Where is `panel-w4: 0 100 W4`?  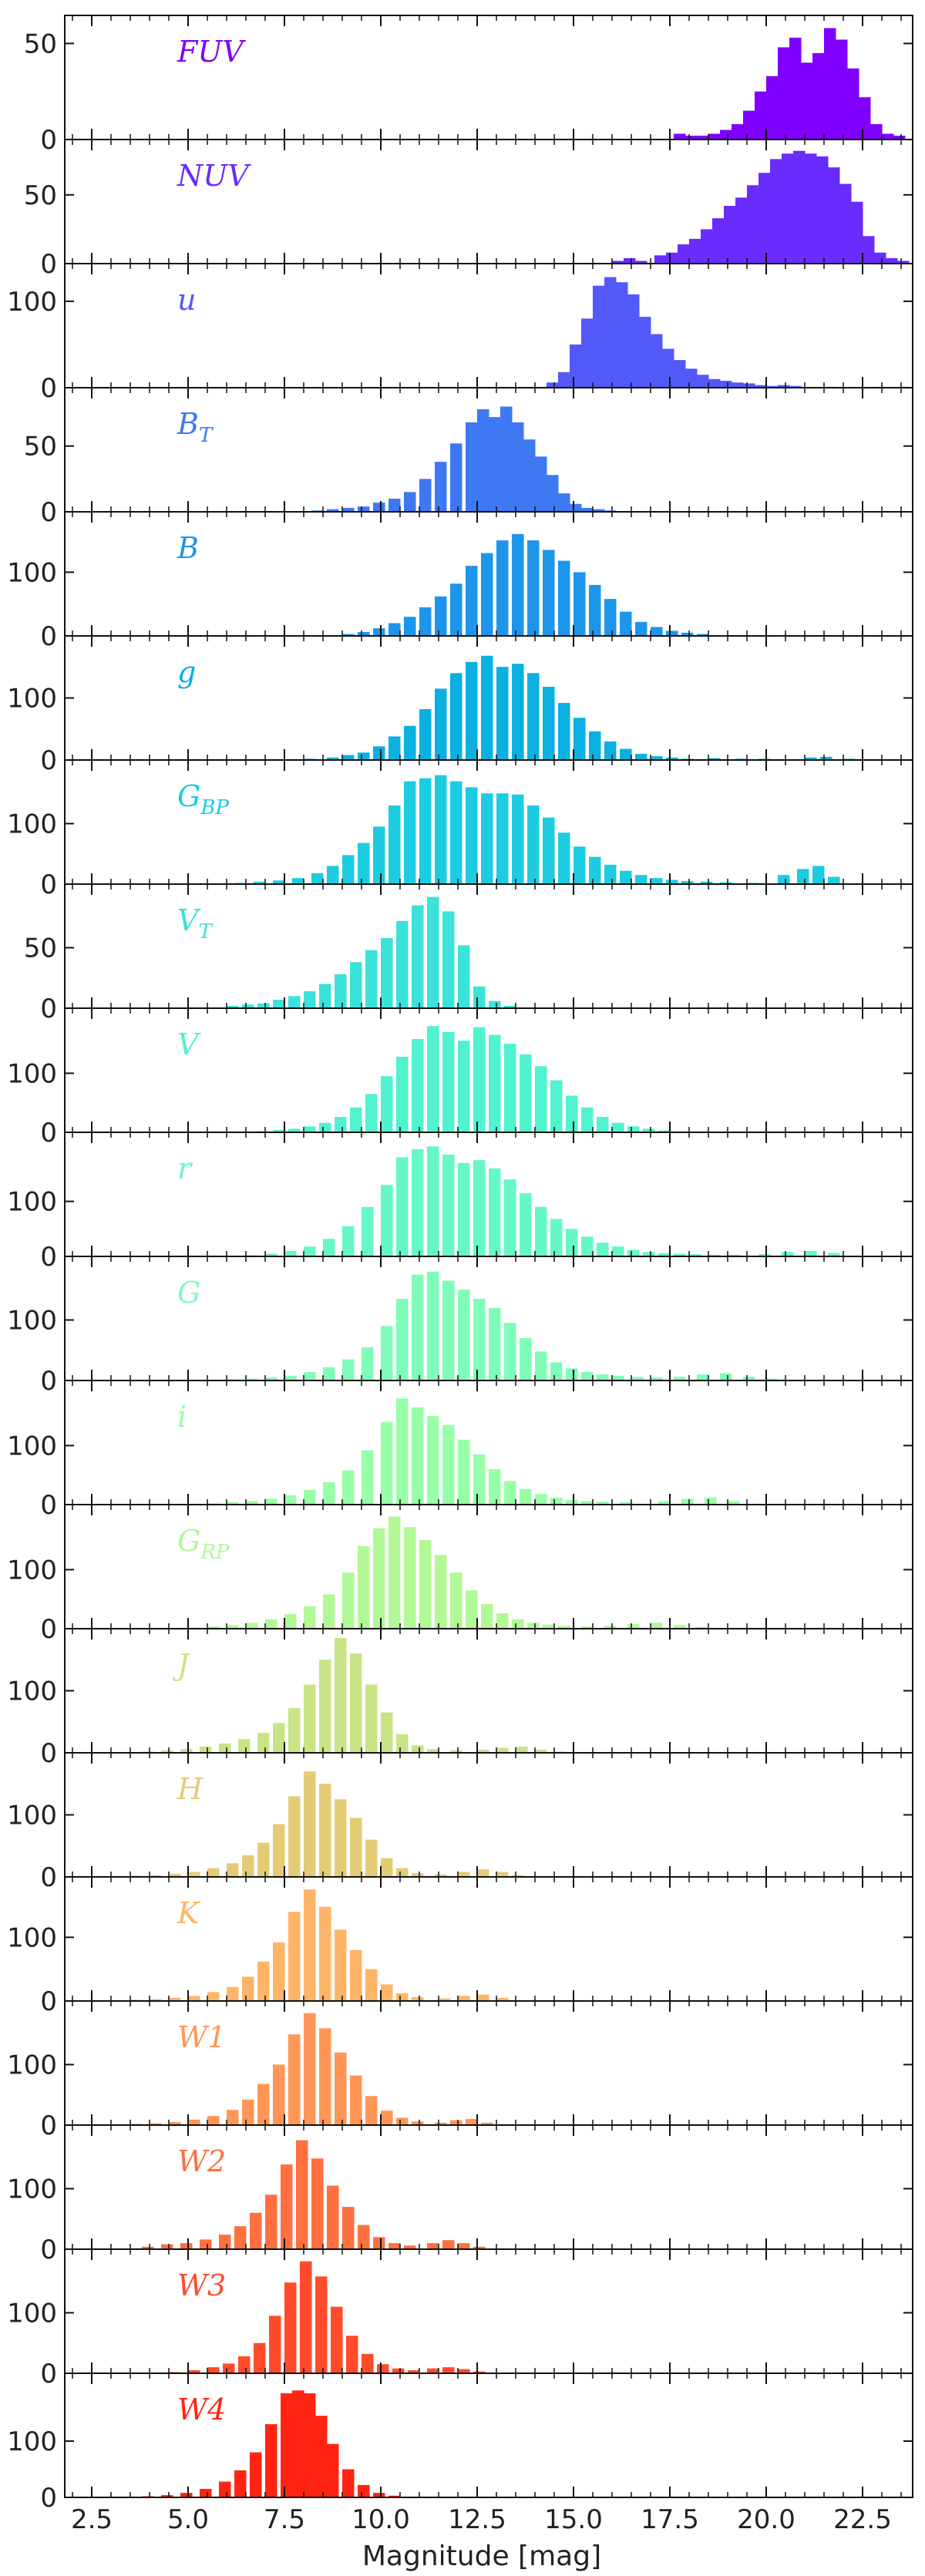
panel-w4: 0 100 W4 is located at coordinates (460, 2443).